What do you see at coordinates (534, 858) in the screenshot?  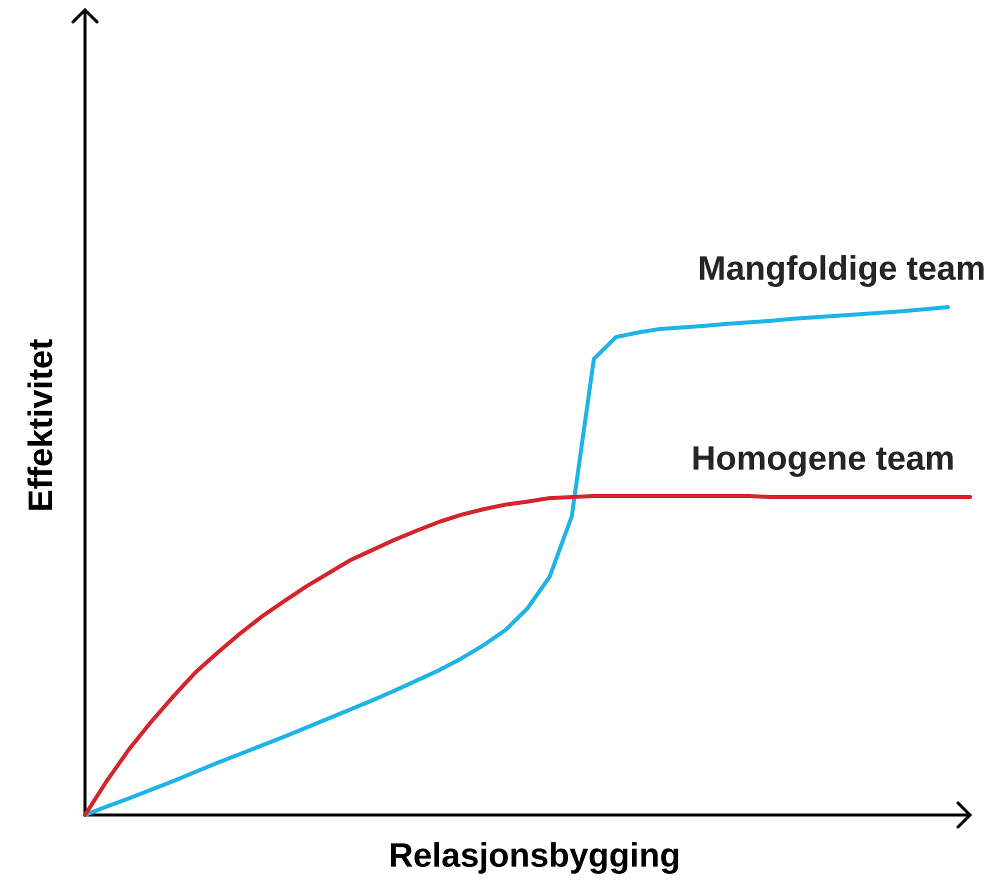 I see `x-axis-title: Relasjonsbygging` at bounding box center [534, 858].